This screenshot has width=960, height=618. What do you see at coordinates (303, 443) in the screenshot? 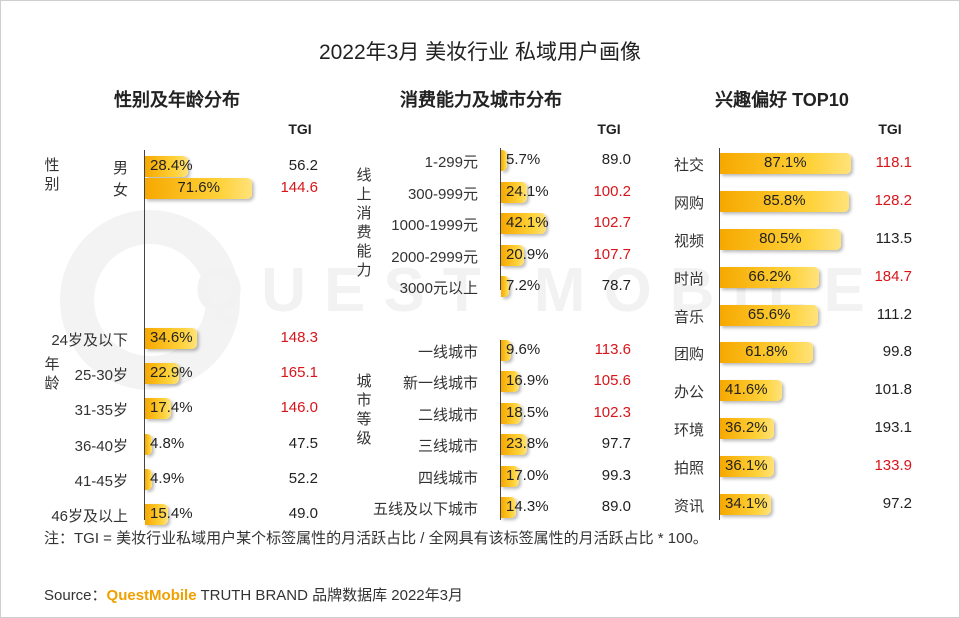
I see `tgi-value: 47.5` at bounding box center [303, 443].